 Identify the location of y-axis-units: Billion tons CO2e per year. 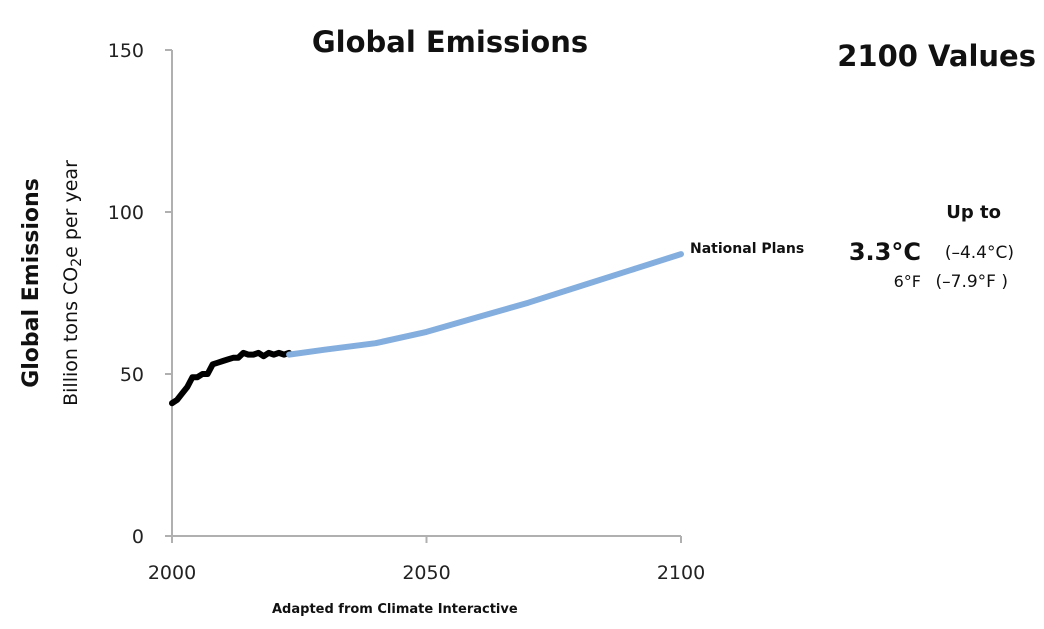
(72, 283).